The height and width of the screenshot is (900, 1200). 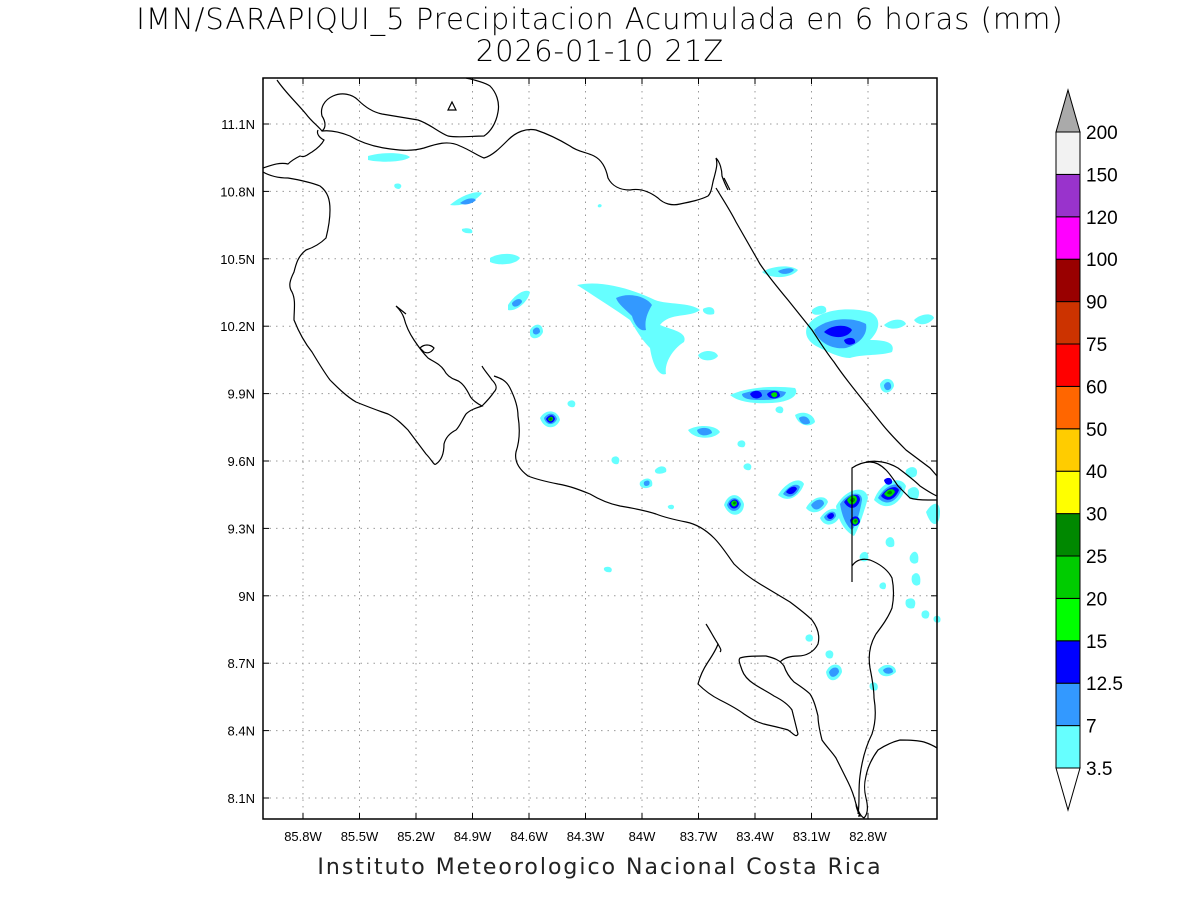 What do you see at coordinates (1102, 260) in the screenshot?
I see `colorbar-label: 100` at bounding box center [1102, 260].